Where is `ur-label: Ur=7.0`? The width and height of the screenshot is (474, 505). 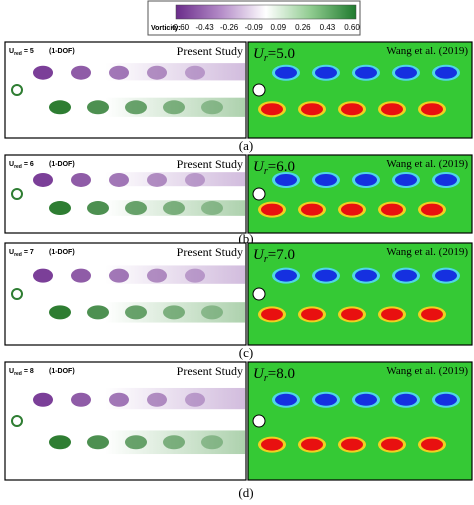
ur-label: Ur=7.0 is located at coordinates (274, 256).